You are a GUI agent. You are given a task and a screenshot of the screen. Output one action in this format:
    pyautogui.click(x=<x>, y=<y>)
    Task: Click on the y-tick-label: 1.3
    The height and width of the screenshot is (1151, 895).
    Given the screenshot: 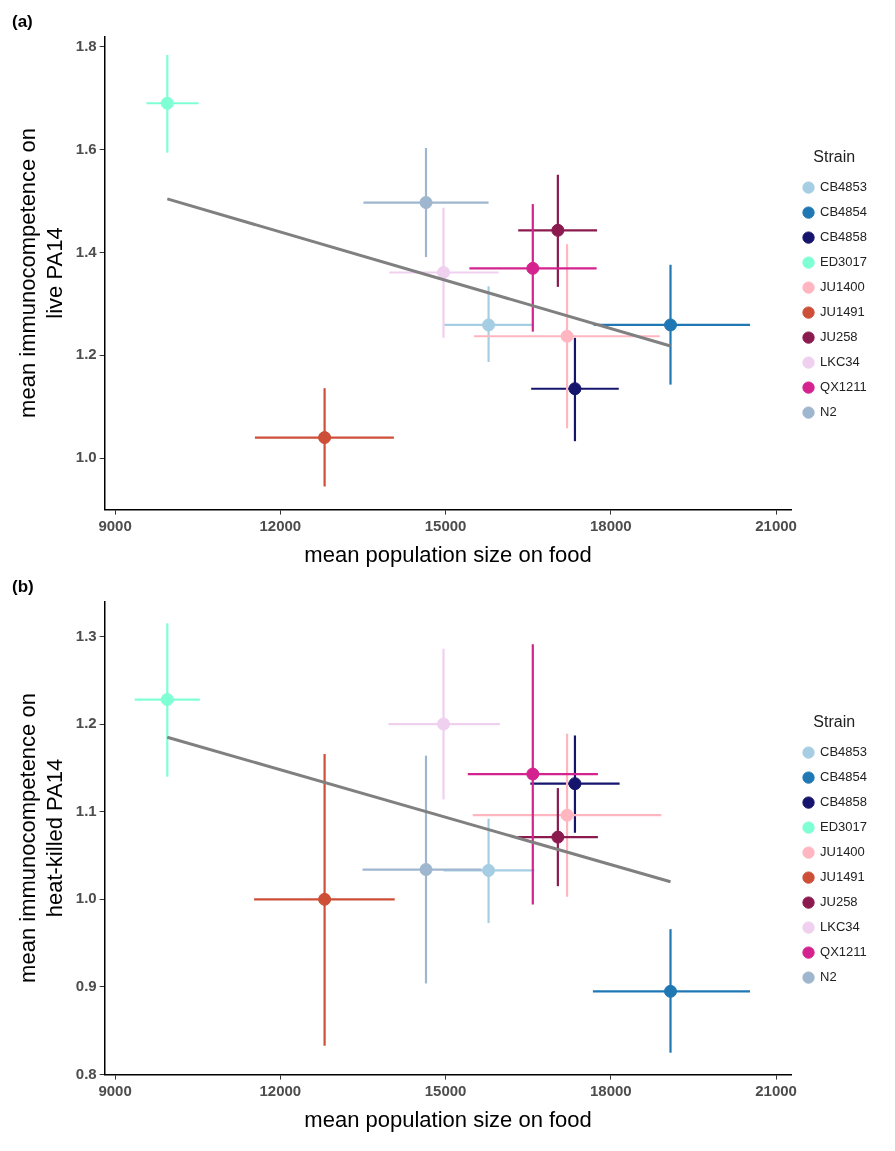 What is the action you would take?
    pyautogui.click(x=86, y=635)
    